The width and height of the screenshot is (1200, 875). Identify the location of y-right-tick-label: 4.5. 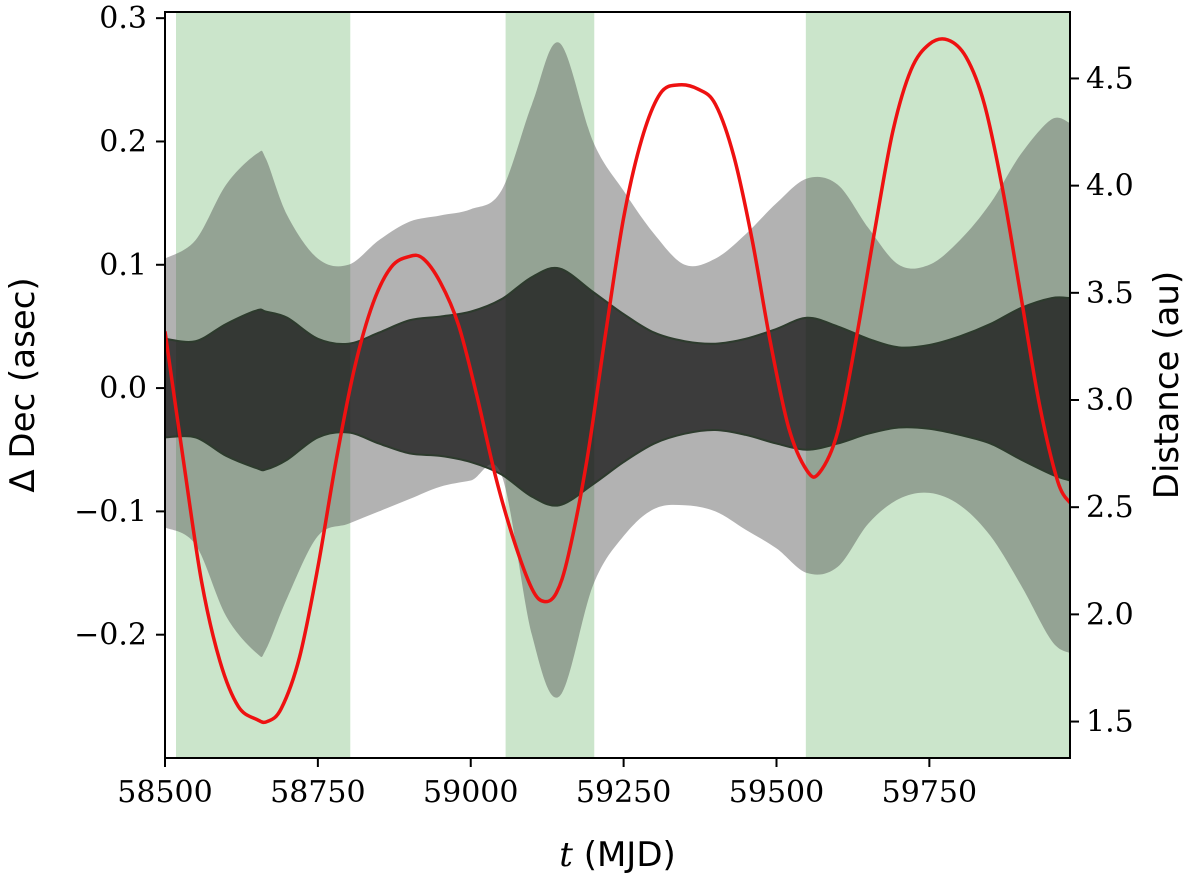
(1110, 78).